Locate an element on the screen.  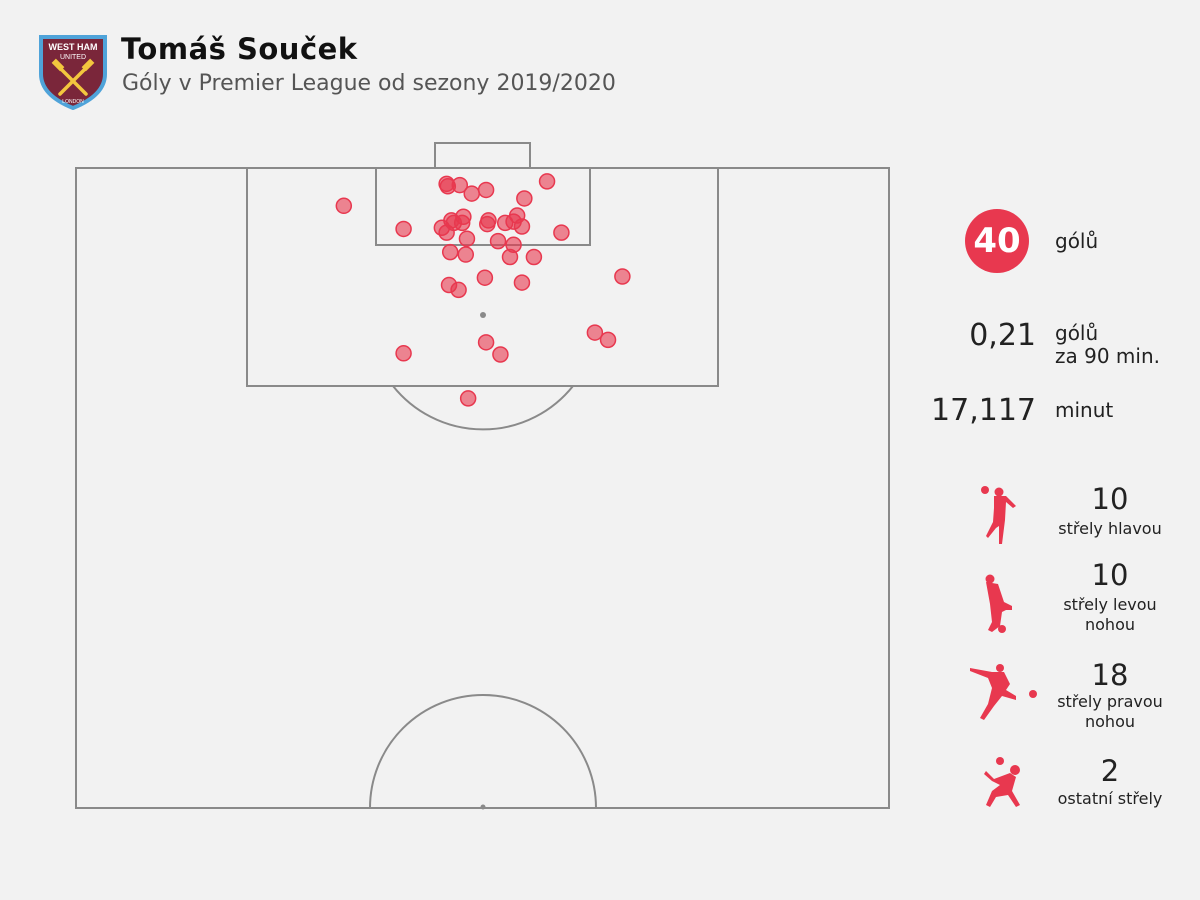
left-foot-goals-label-1: střely levou is located at coordinates (1110, 604).